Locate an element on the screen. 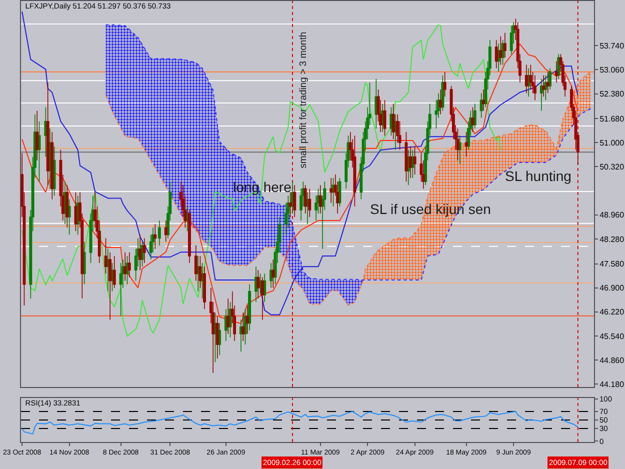 This screenshot has height=469, width=625. y-tick-label: 52.380 is located at coordinates (612, 94).